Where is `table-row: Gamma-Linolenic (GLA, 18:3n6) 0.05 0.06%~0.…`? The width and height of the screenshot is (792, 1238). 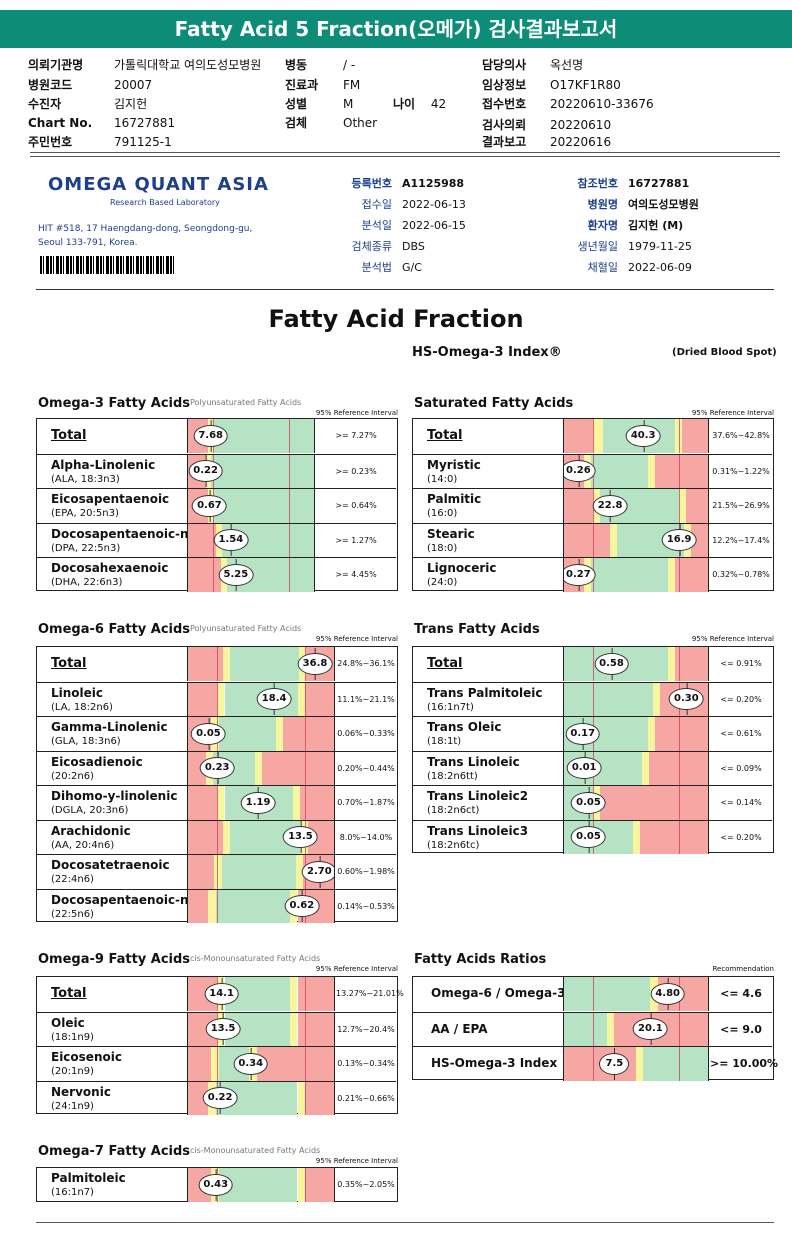 table-row: Gamma-Linolenic (GLA, 18:3n6) 0.05 0.06%~0.… is located at coordinates (216, 733).